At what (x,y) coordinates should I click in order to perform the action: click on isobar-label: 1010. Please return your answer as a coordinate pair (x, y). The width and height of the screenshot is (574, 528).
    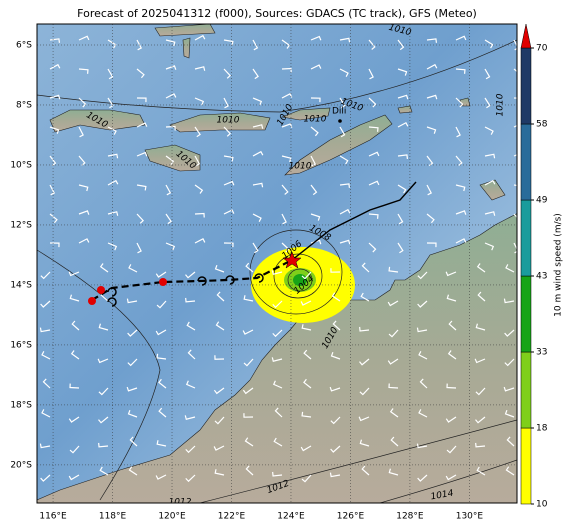
    Looking at the image, I should click on (228, 121).